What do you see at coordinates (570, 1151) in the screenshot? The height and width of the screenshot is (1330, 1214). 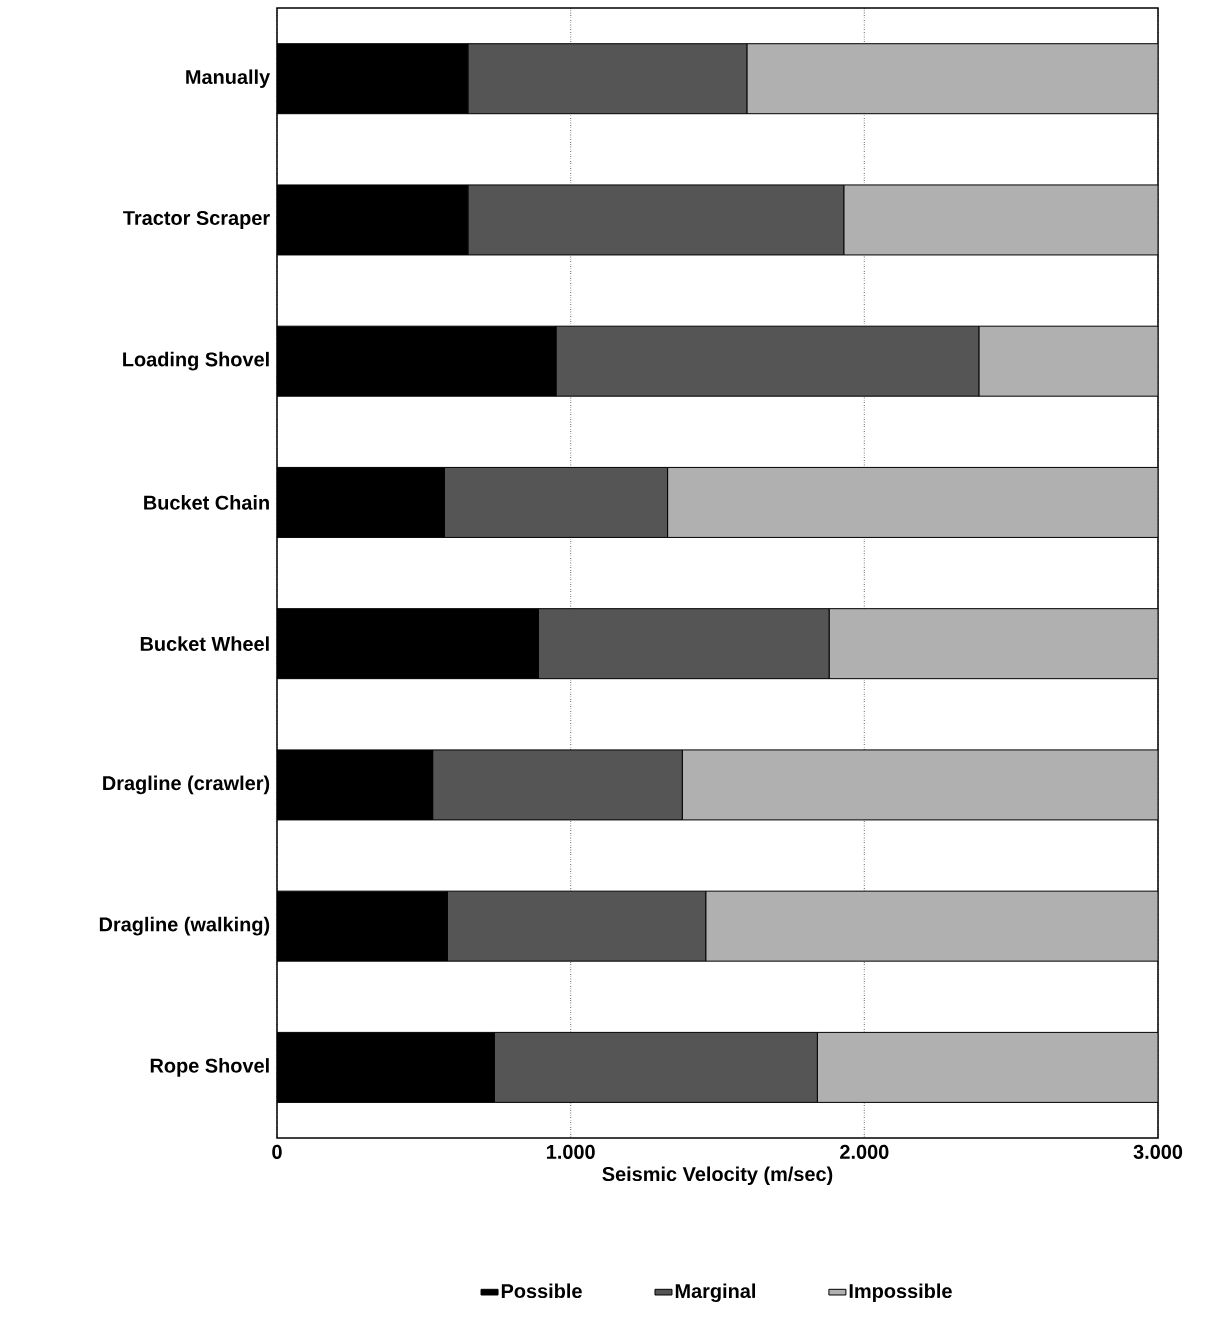 I see `x-tick-label: 1.000` at bounding box center [570, 1151].